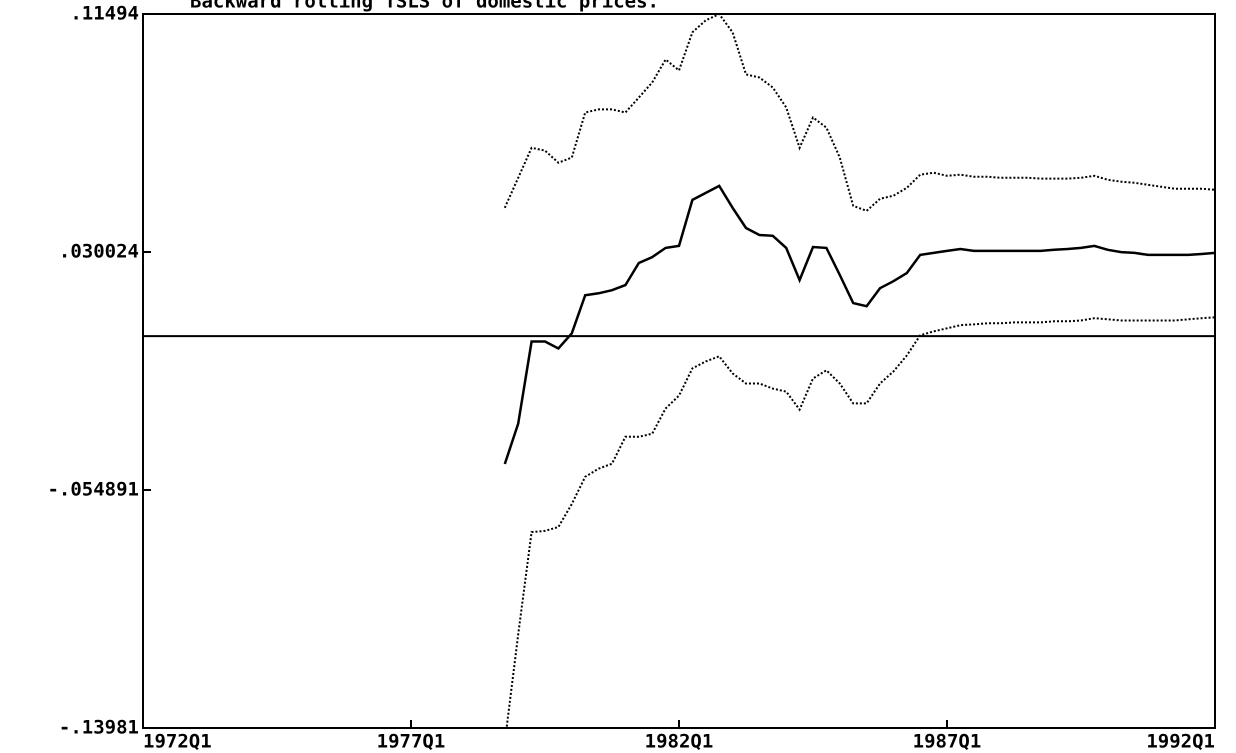 The image size is (1236, 753). What do you see at coordinates (411, 742) in the screenshot?
I see `x-tick-label: 1977Q1` at bounding box center [411, 742].